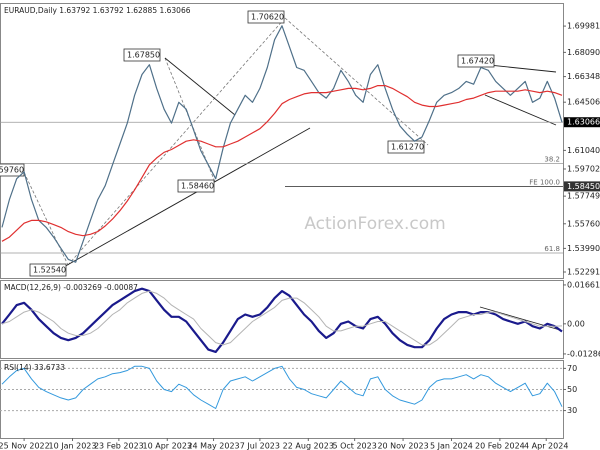 This screenshot has width=600, height=450. What do you see at coordinates (583, 248) in the screenshot?
I see `y-tick-label: 1.53990` at bounding box center [583, 248].